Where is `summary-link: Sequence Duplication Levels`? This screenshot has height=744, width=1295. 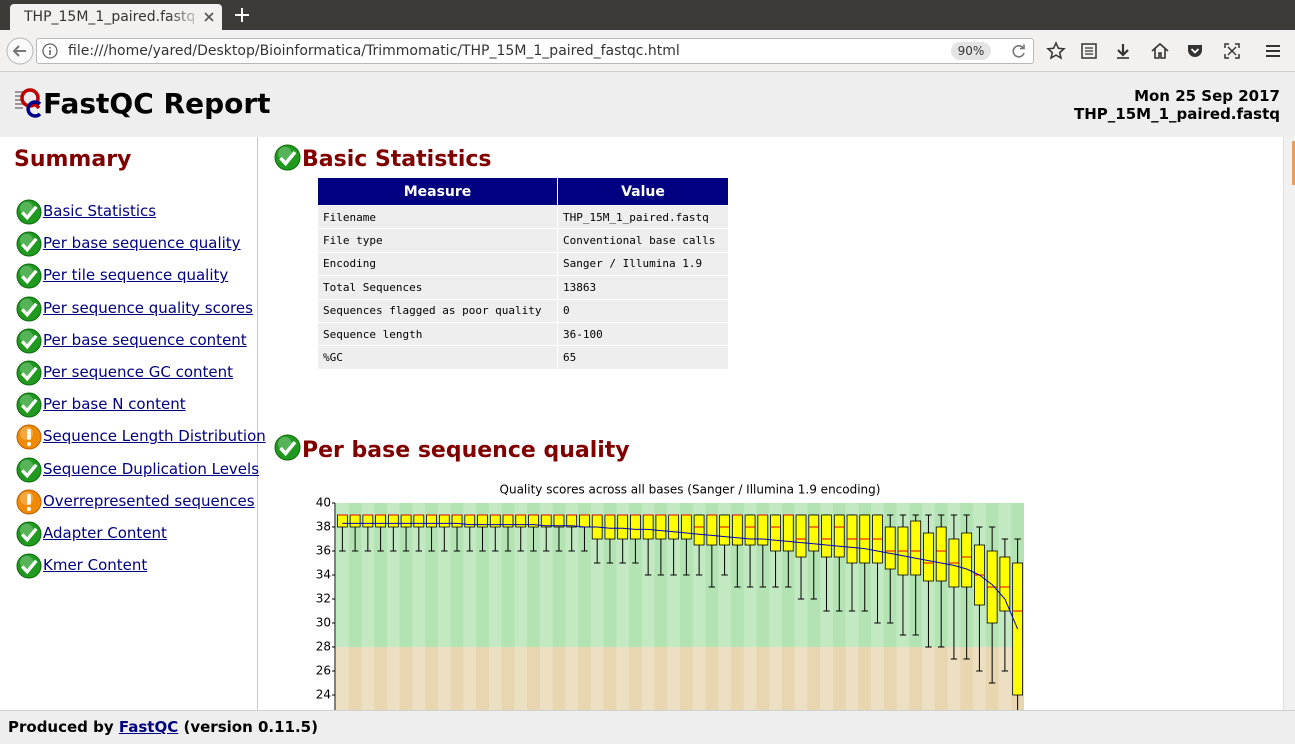 summary-link: Sequence Duplication Levels is located at coordinates (151, 468).